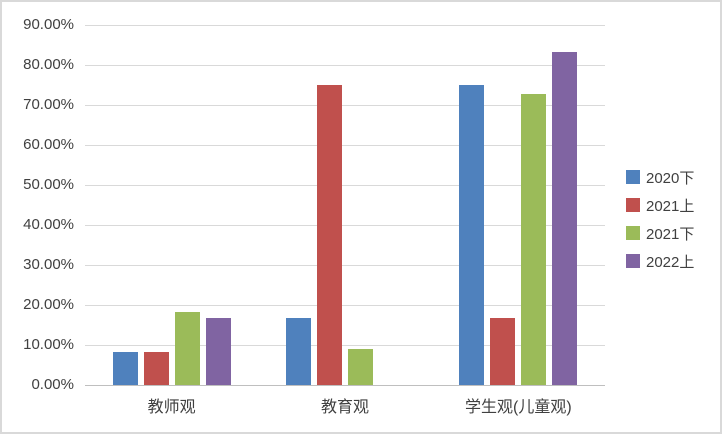  I want to click on bar-2021下-学生观(儿童观), so click(534, 239).